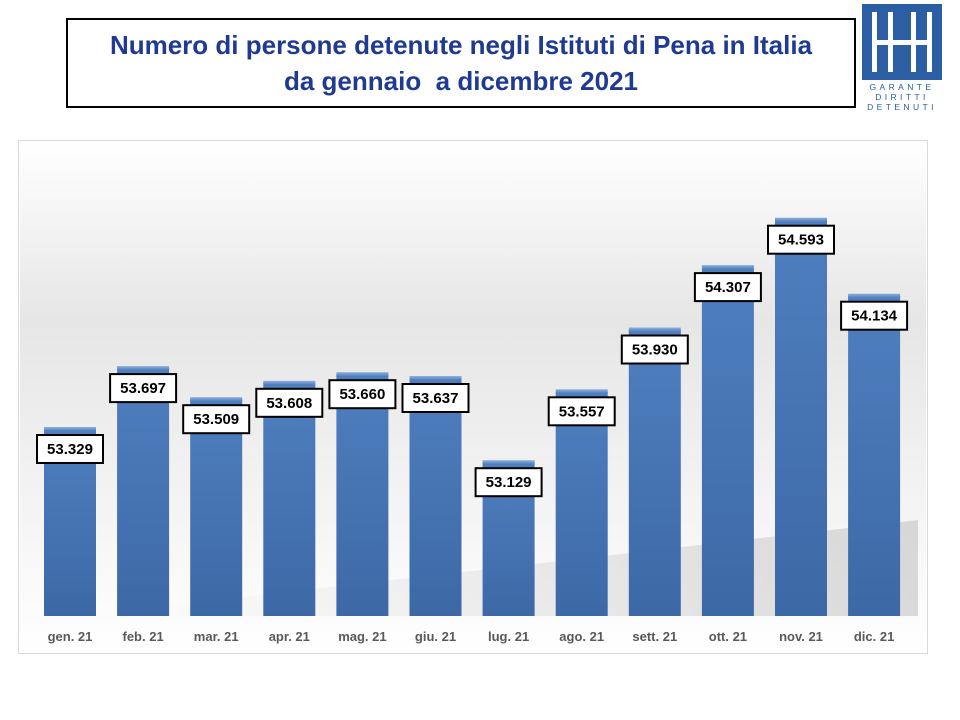  Describe the element at coordinates (902, 87) in the screenshot. I see `logo-text-garante: GARANTE` at that location.